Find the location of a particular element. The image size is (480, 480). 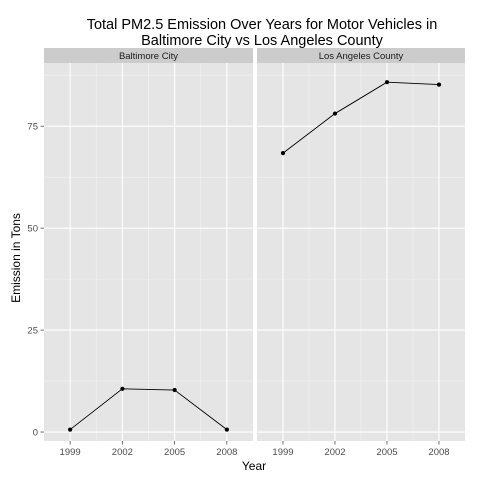

facet-strip-label: Los Angeles County is located at coordinates (361, 56).